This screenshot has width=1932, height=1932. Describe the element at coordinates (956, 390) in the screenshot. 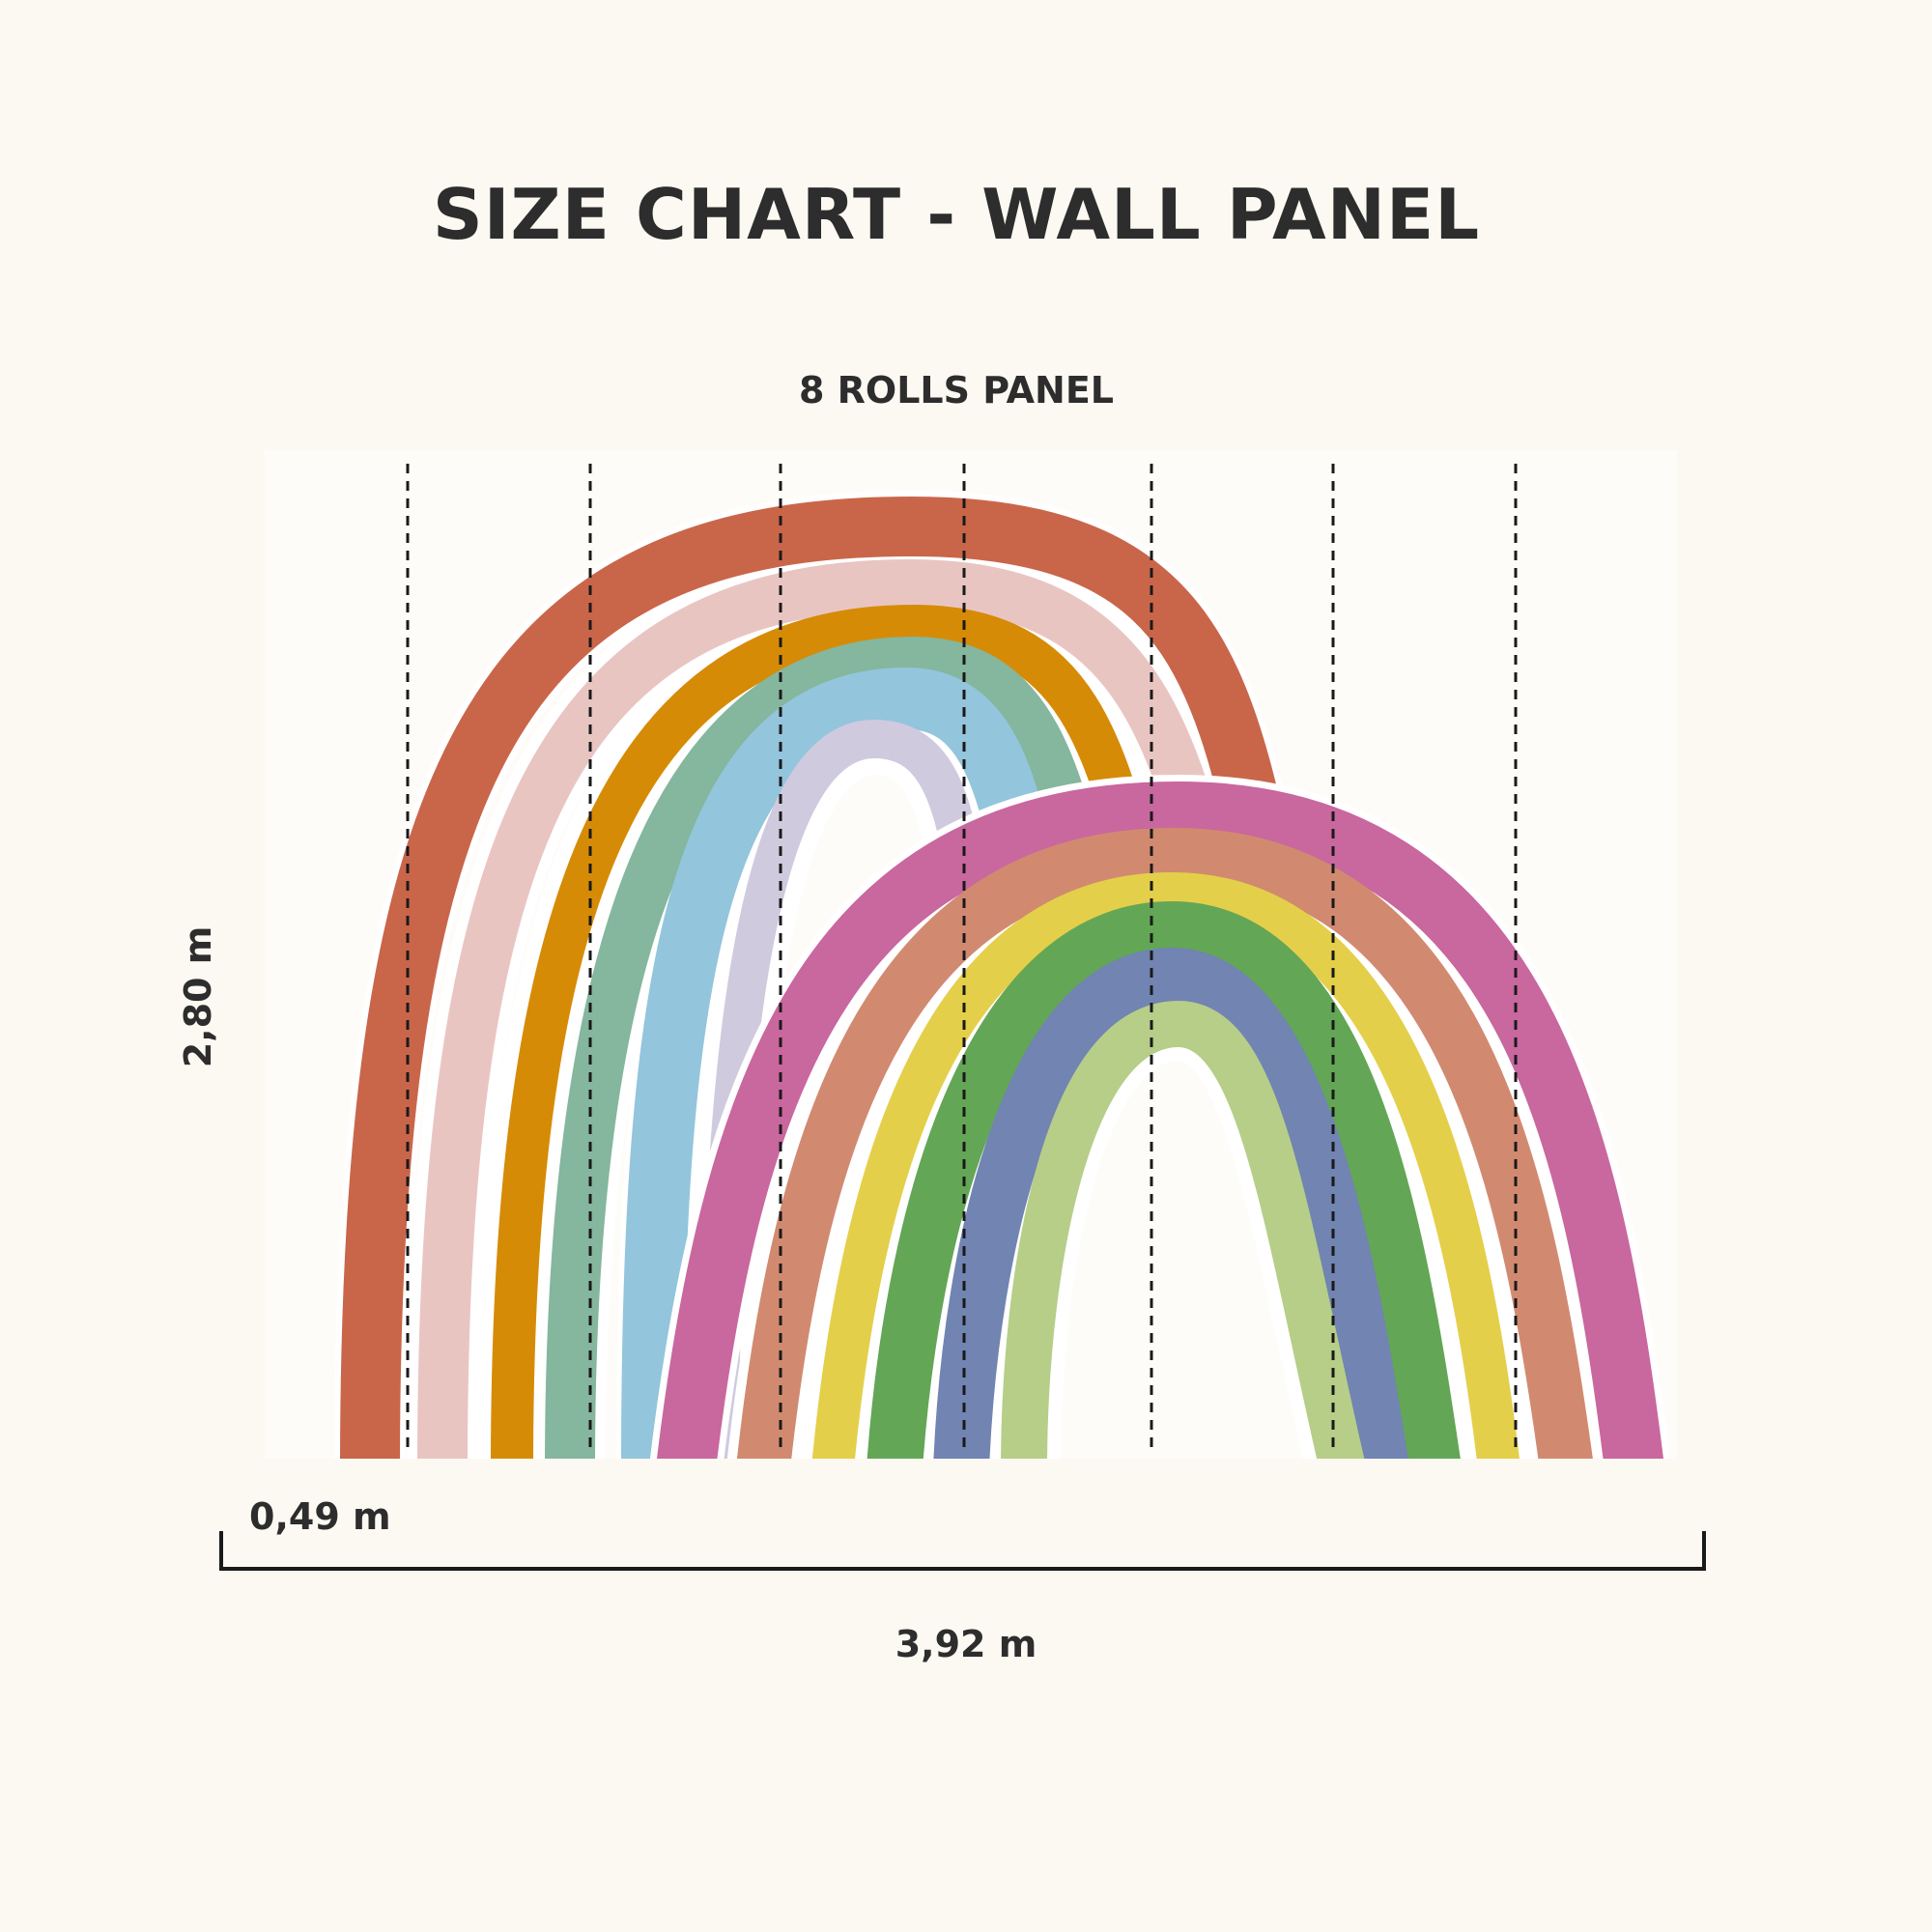

I see `panel-label: 8 ROLLS PANEL` at that location.